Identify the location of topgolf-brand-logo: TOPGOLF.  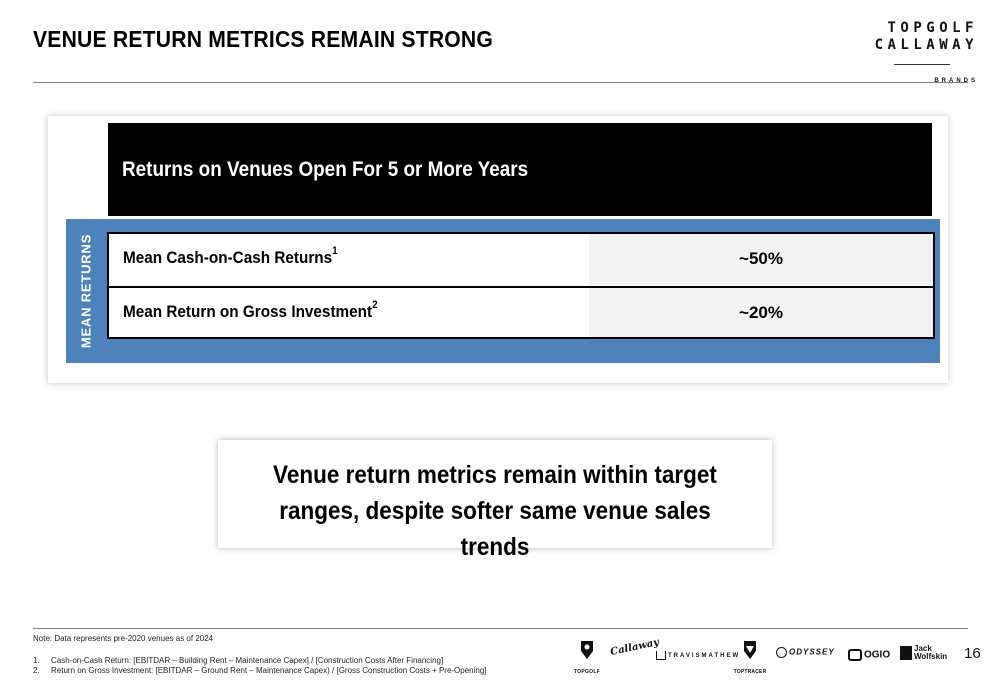
(587, 659).